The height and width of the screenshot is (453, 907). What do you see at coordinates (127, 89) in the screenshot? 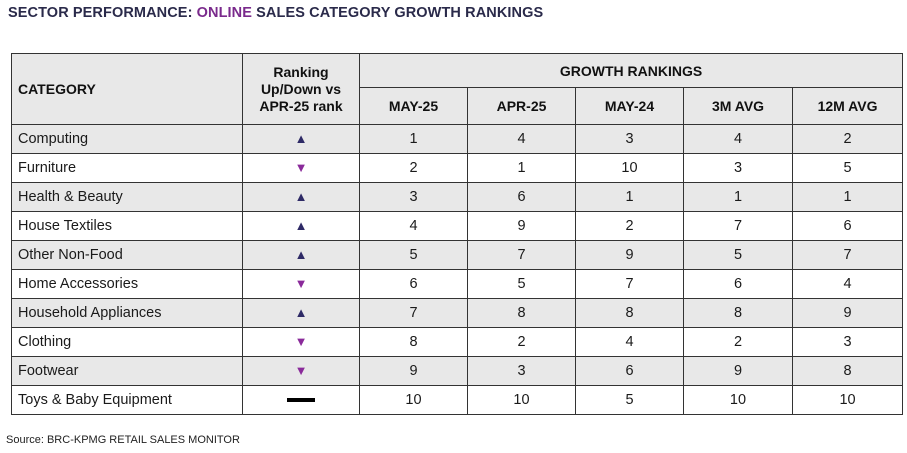
I see `header-category: CATEGORY` at bounding box center [127, 89].